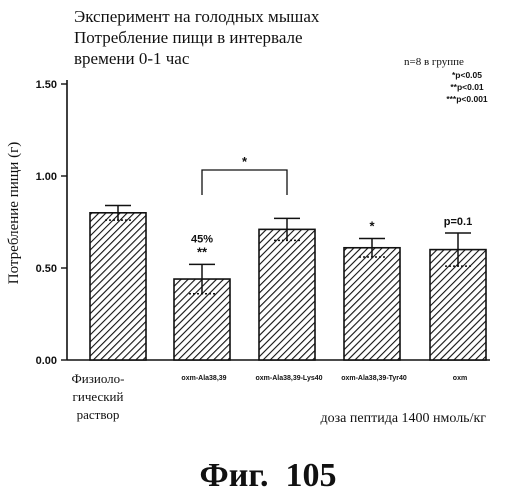  Describe the element at coordinates (197, 16) in the screenshot. I see `title-line: Эксперимент на голодных мышах` at that location.